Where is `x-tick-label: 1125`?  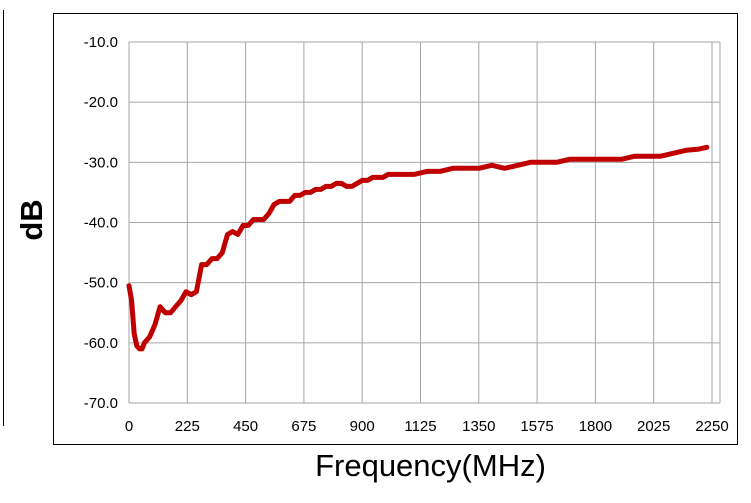 x-tick-label: 1125 is located at coordinates (420, 426).